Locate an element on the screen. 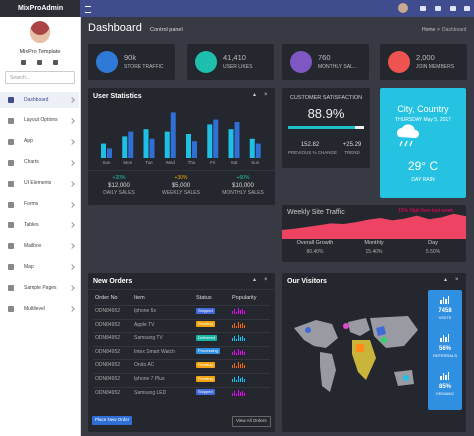  logo-bar is located at coordinates (40, 8).